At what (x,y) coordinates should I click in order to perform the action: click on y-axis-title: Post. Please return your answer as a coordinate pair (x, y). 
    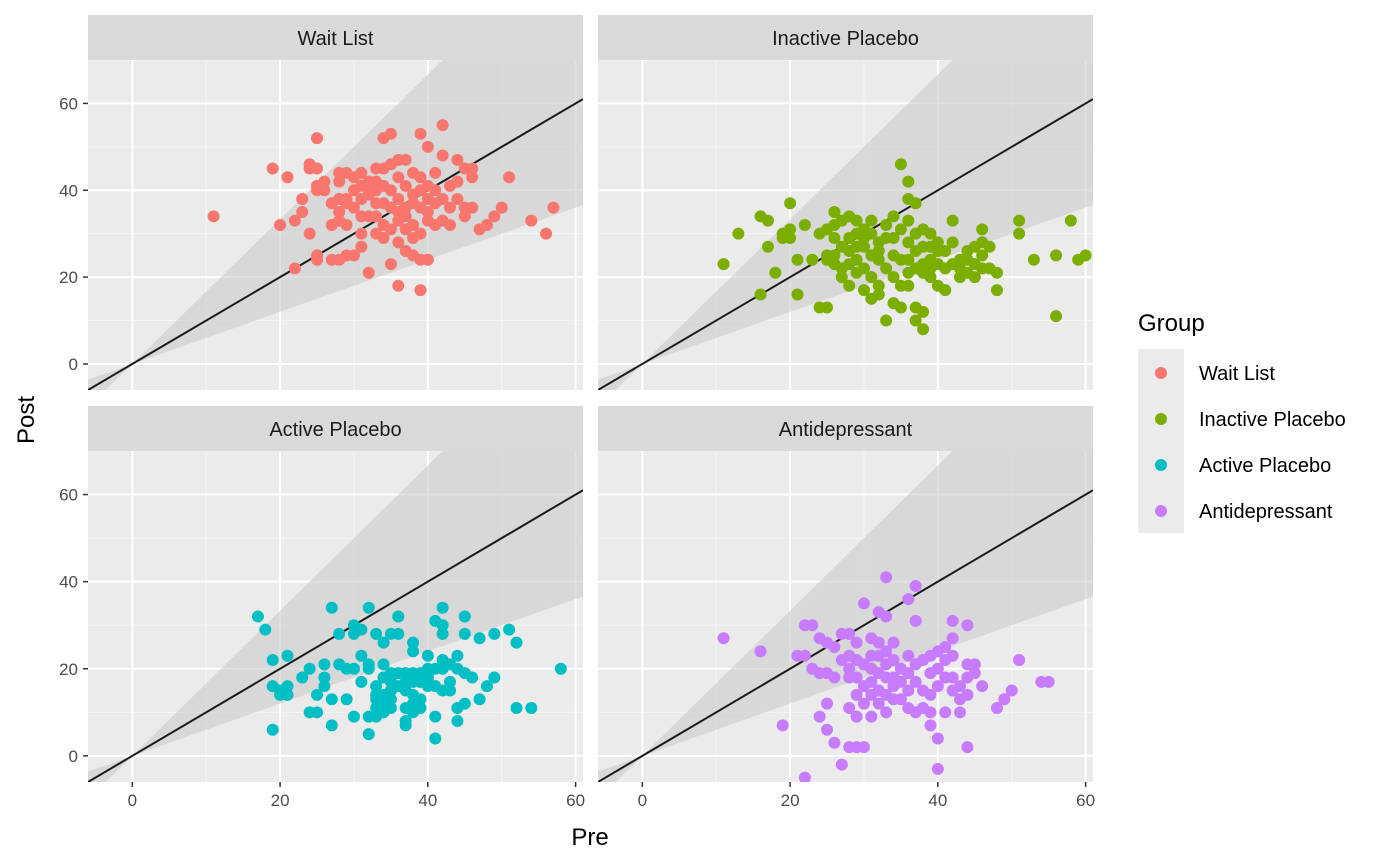
    Looking at the image, I should click on (26, 420).